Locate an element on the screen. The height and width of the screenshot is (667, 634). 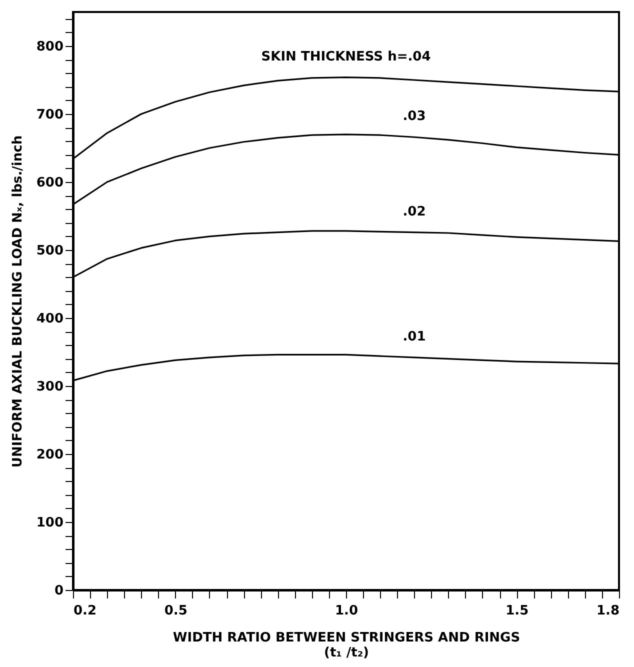
series-label: SKIN THICKNESS h=.04 is located at coordinates (346, 56).